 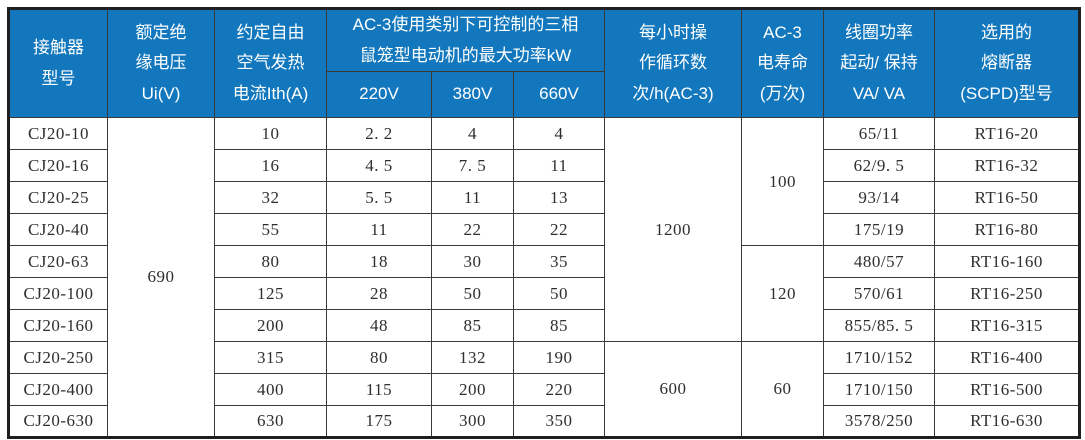 I want to click on cell-power-660v: 22, so click(x=559, y=230).